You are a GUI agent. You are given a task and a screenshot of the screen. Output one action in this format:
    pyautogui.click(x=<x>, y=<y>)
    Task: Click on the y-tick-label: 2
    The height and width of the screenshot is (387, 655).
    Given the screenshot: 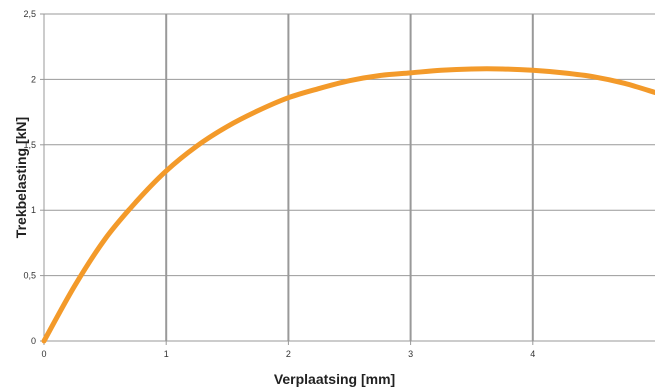 What is the action you would take?
    pyautogui.click(x=33, y=79)
    